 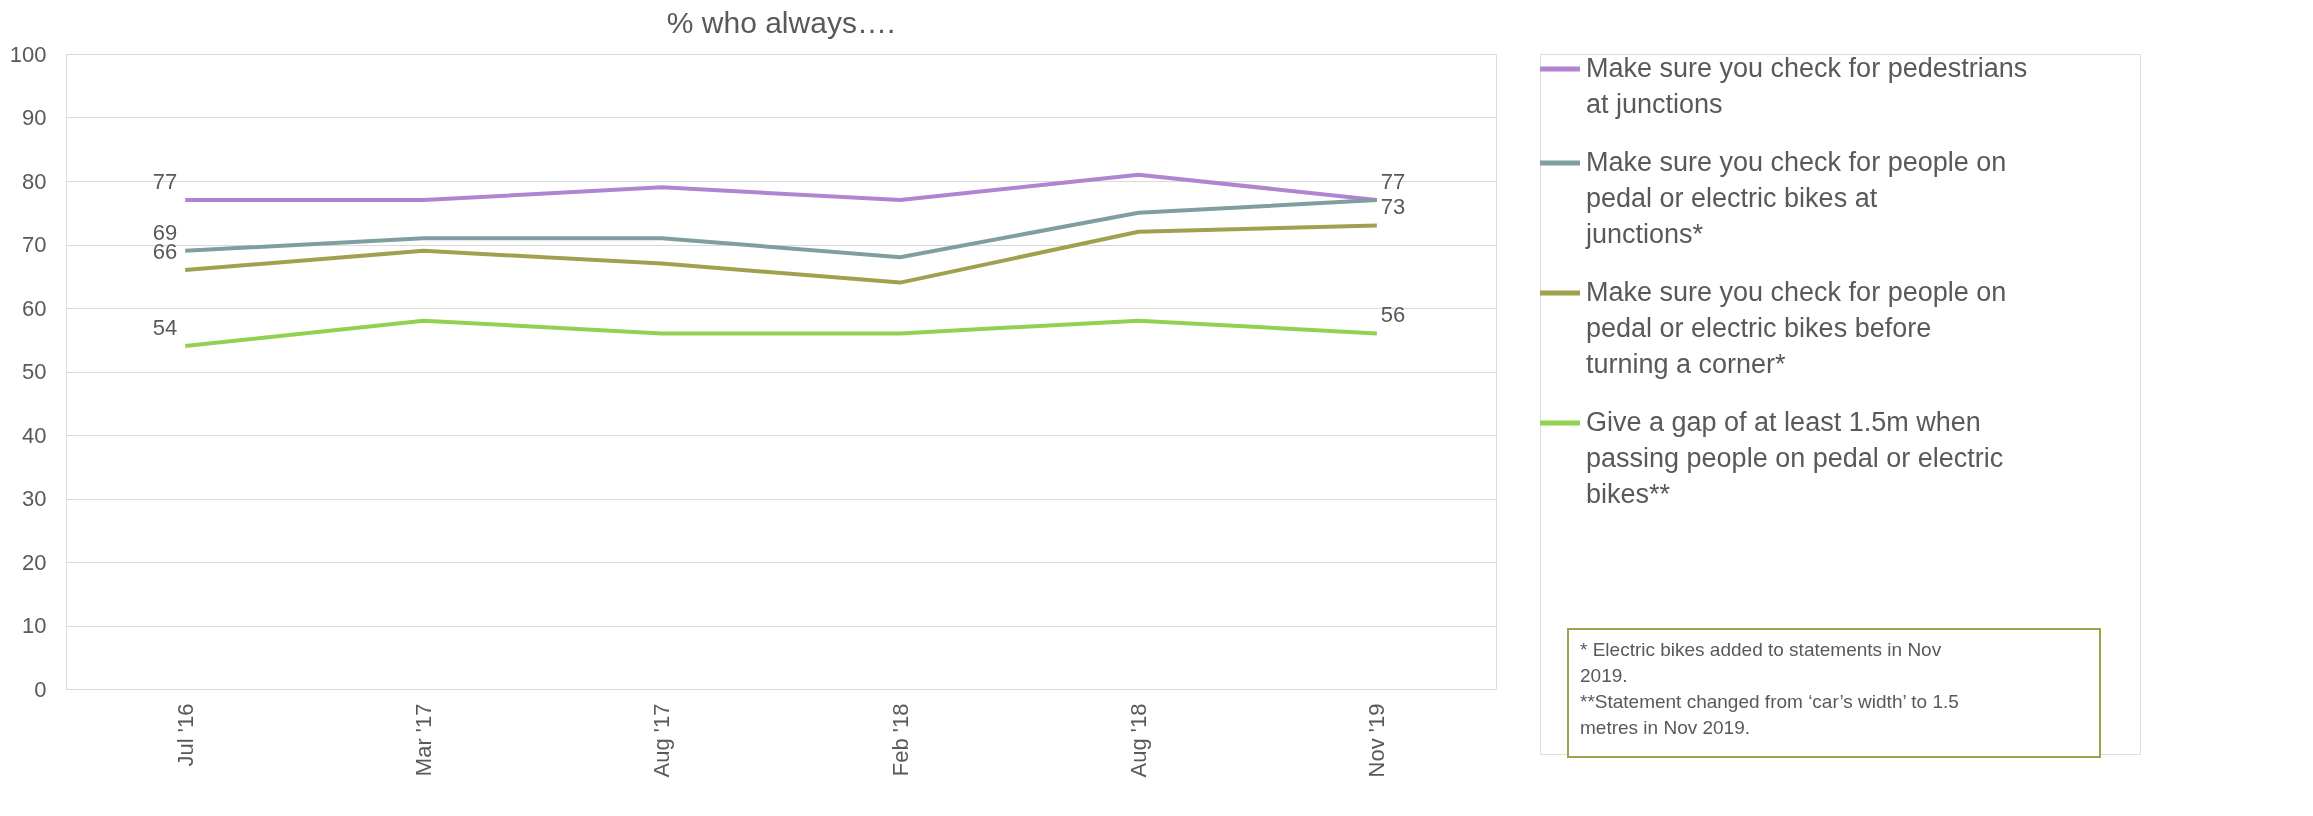 What do you see at coordinates (781, 22) in the screenshot?
I see `chart-title: % who always….` at bounding box center [781, 22].